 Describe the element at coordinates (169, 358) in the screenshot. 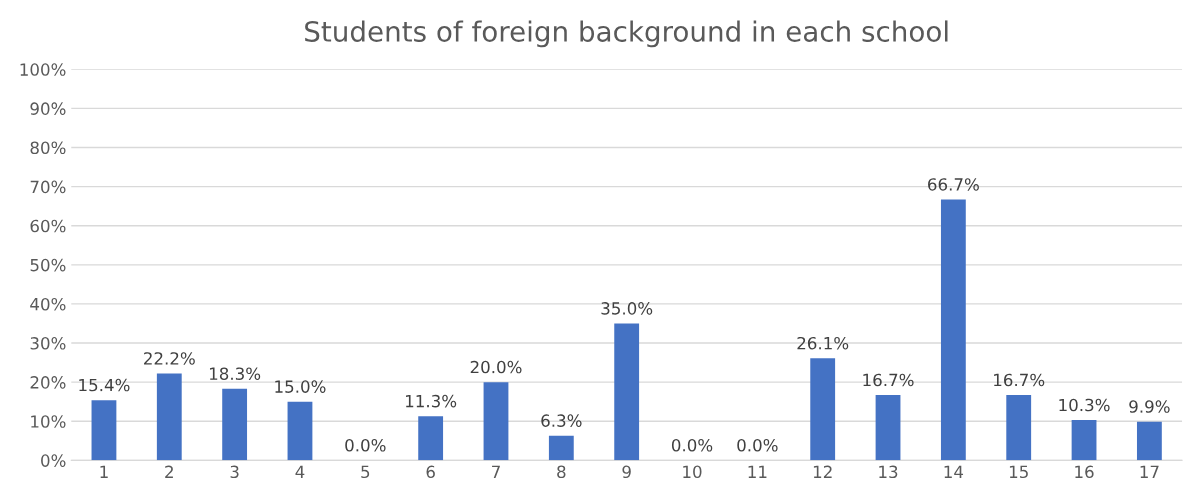

I see `data-label: 22.2%` at that location.